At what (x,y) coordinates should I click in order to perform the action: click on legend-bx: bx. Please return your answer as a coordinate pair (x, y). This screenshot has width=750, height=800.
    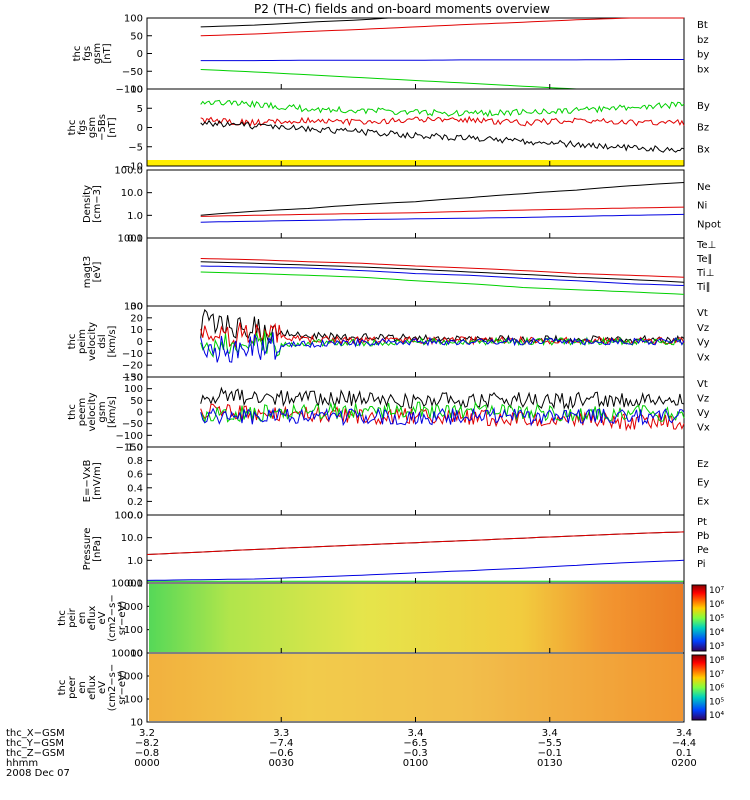
    Looking at the image, I should click on (703, 69).